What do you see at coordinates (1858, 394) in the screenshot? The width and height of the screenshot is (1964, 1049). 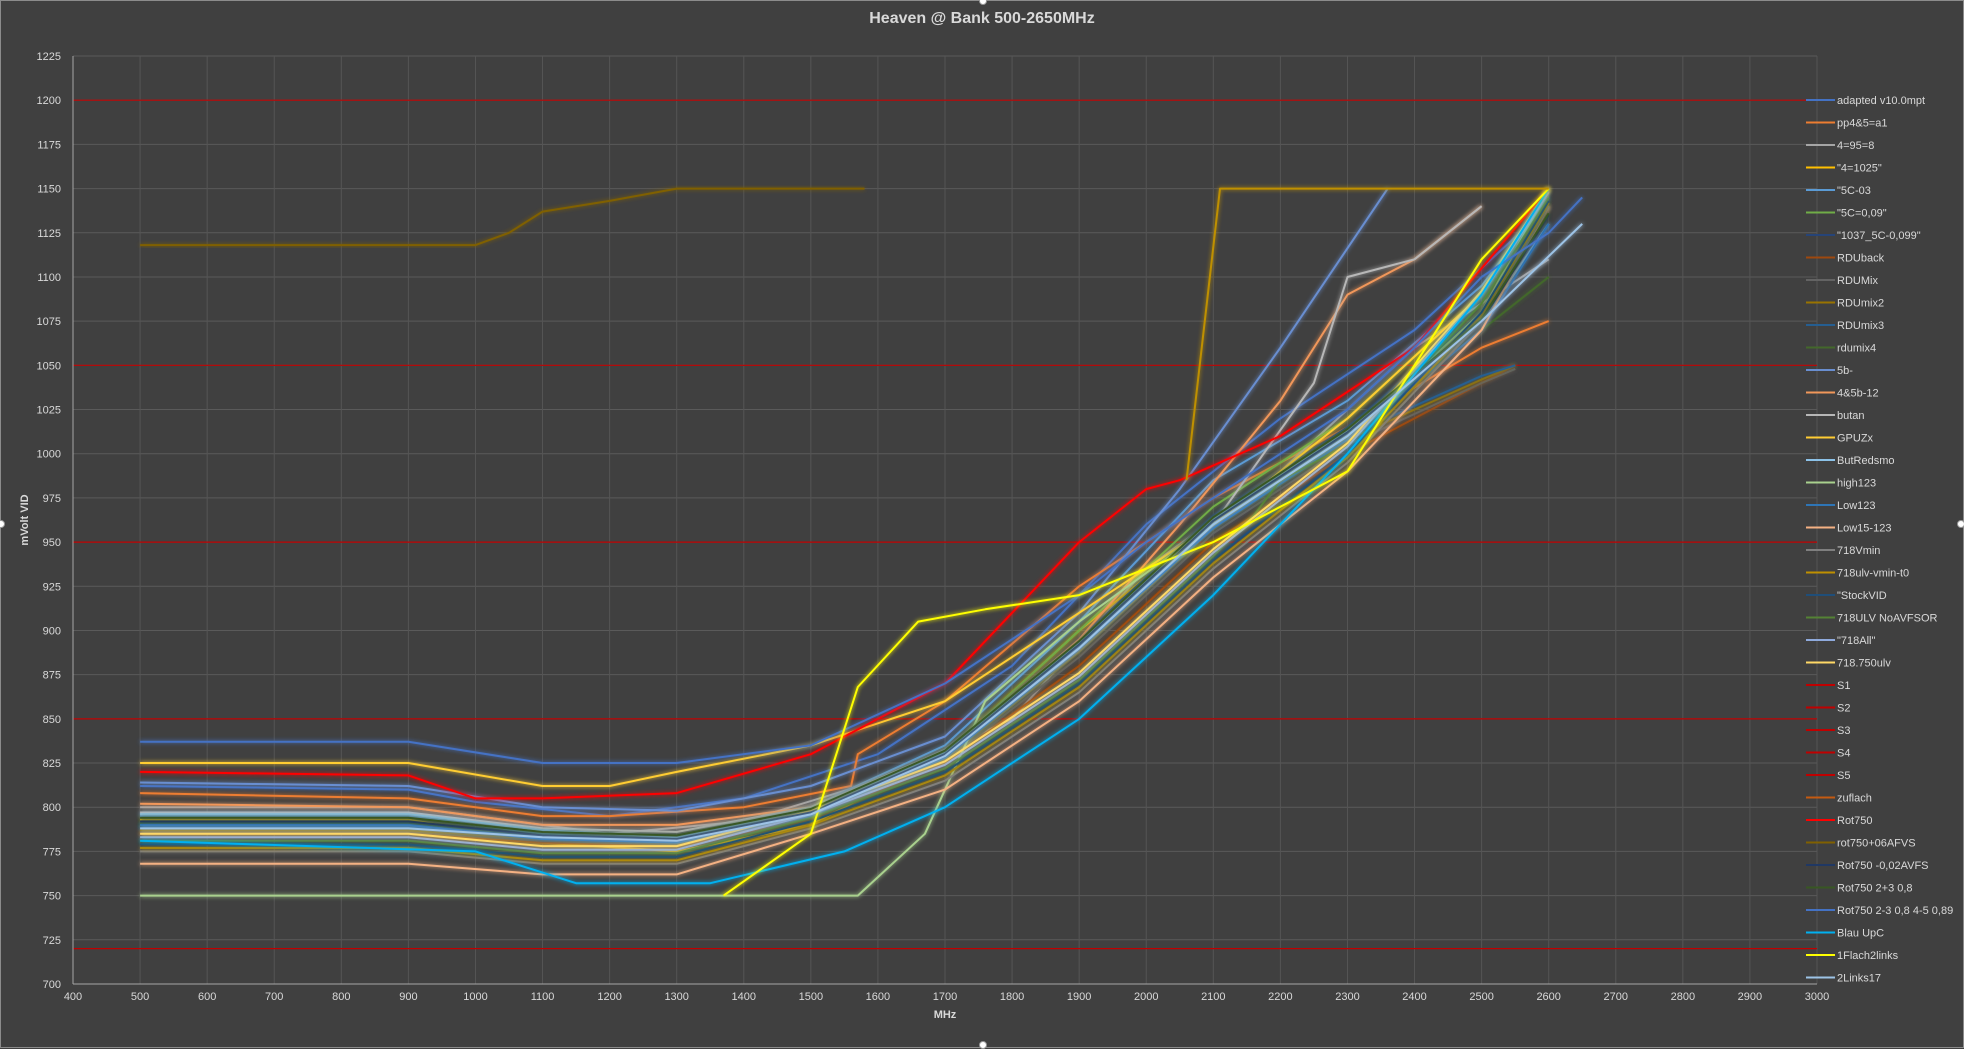 I see `legend-entry: 4&5b-12` at bounding box center [1858, 394].